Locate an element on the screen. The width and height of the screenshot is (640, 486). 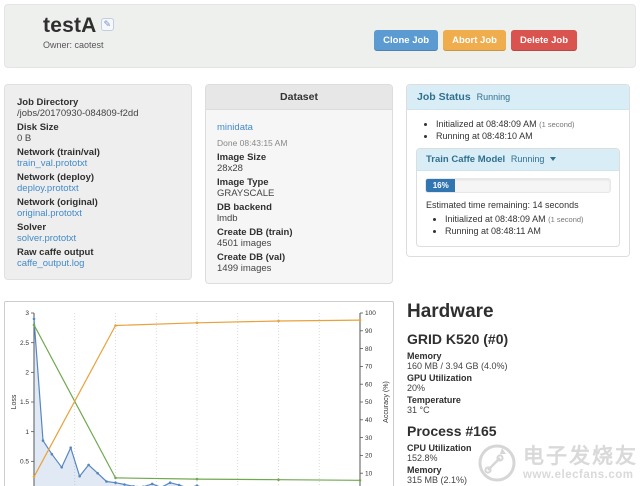
job-directory-value: /jobs/20170930-084809-f2dd is located at coordinates (78, 113).